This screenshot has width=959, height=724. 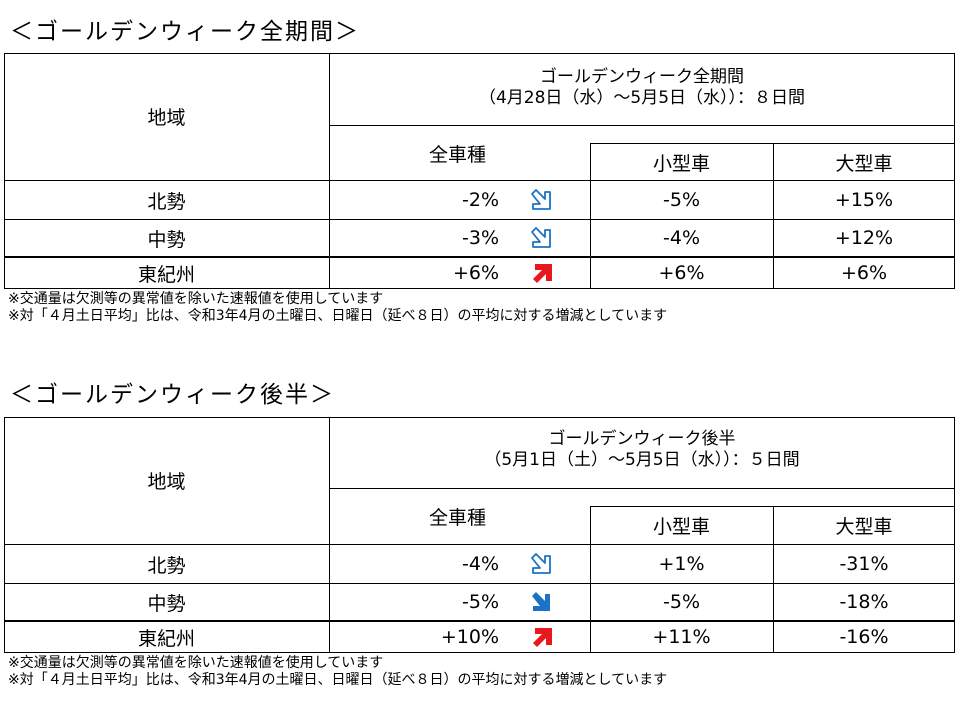 I want to click on period-title: ゴールデンウィーク全期間 （4月28日（水）～5月5日（水））：８日間, so click(x=642, y=88).